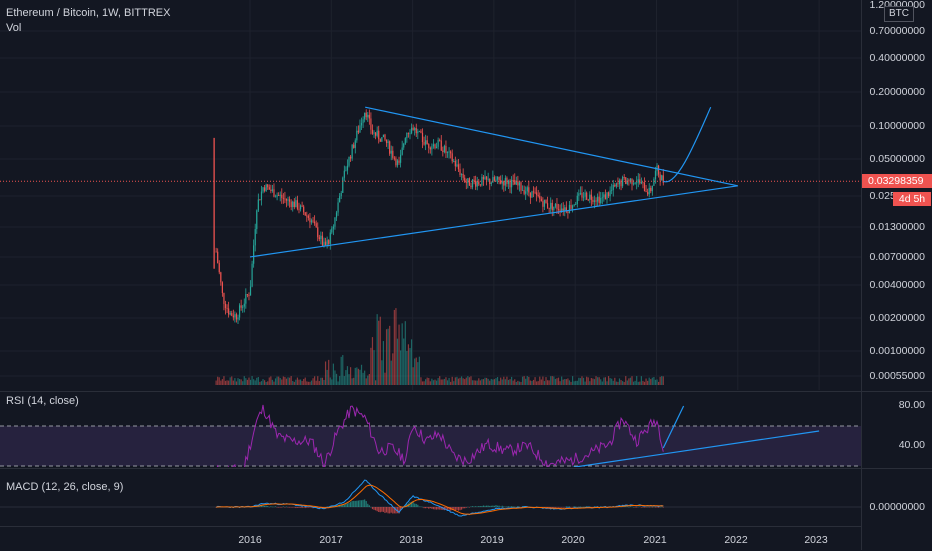 The height and width of the screenshot is (551, 932). I want to click on bar-countdown-label: 4d 5h, so click(912, 199).